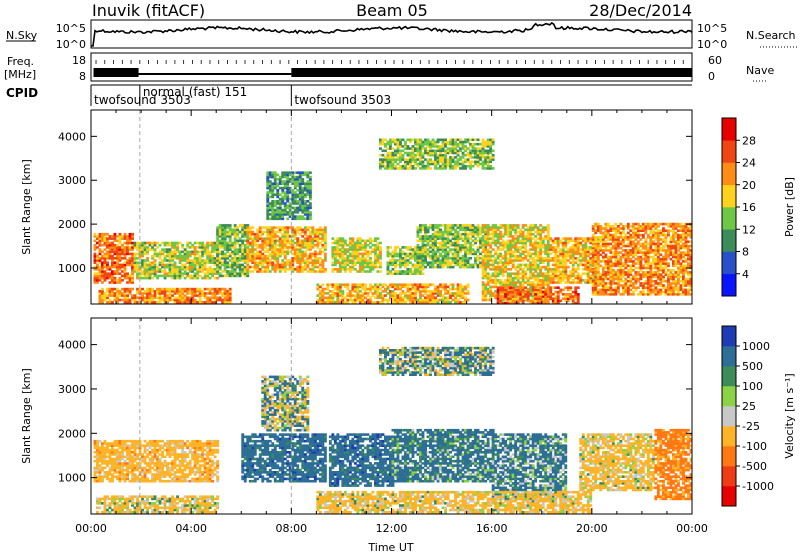 This screenshot has width=800, height=554. Describe the element at coordinates (195, 92) in the screenshot. I see `cpid-segment-label: normal (fast) 151` at that location.